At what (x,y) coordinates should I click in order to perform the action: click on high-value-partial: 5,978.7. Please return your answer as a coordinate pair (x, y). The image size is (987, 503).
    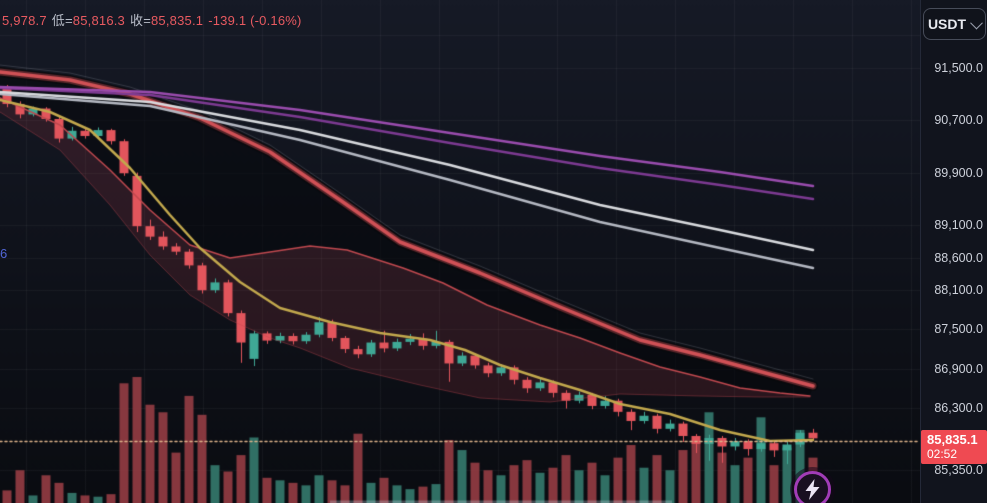
    Looking at the image, I should click on (24, 20).